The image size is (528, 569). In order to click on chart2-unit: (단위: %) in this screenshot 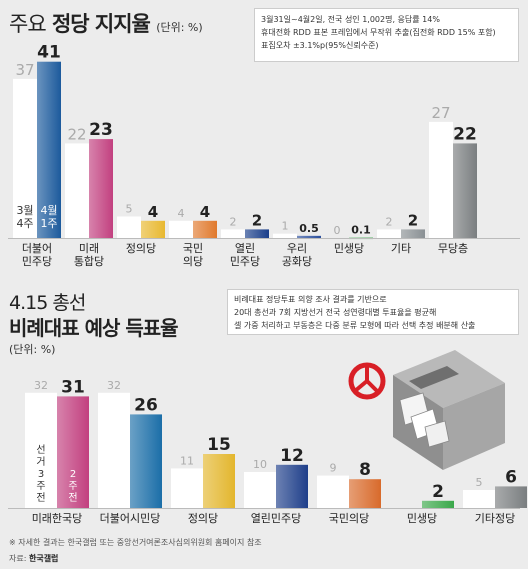, I will do `click(32, 349)`.